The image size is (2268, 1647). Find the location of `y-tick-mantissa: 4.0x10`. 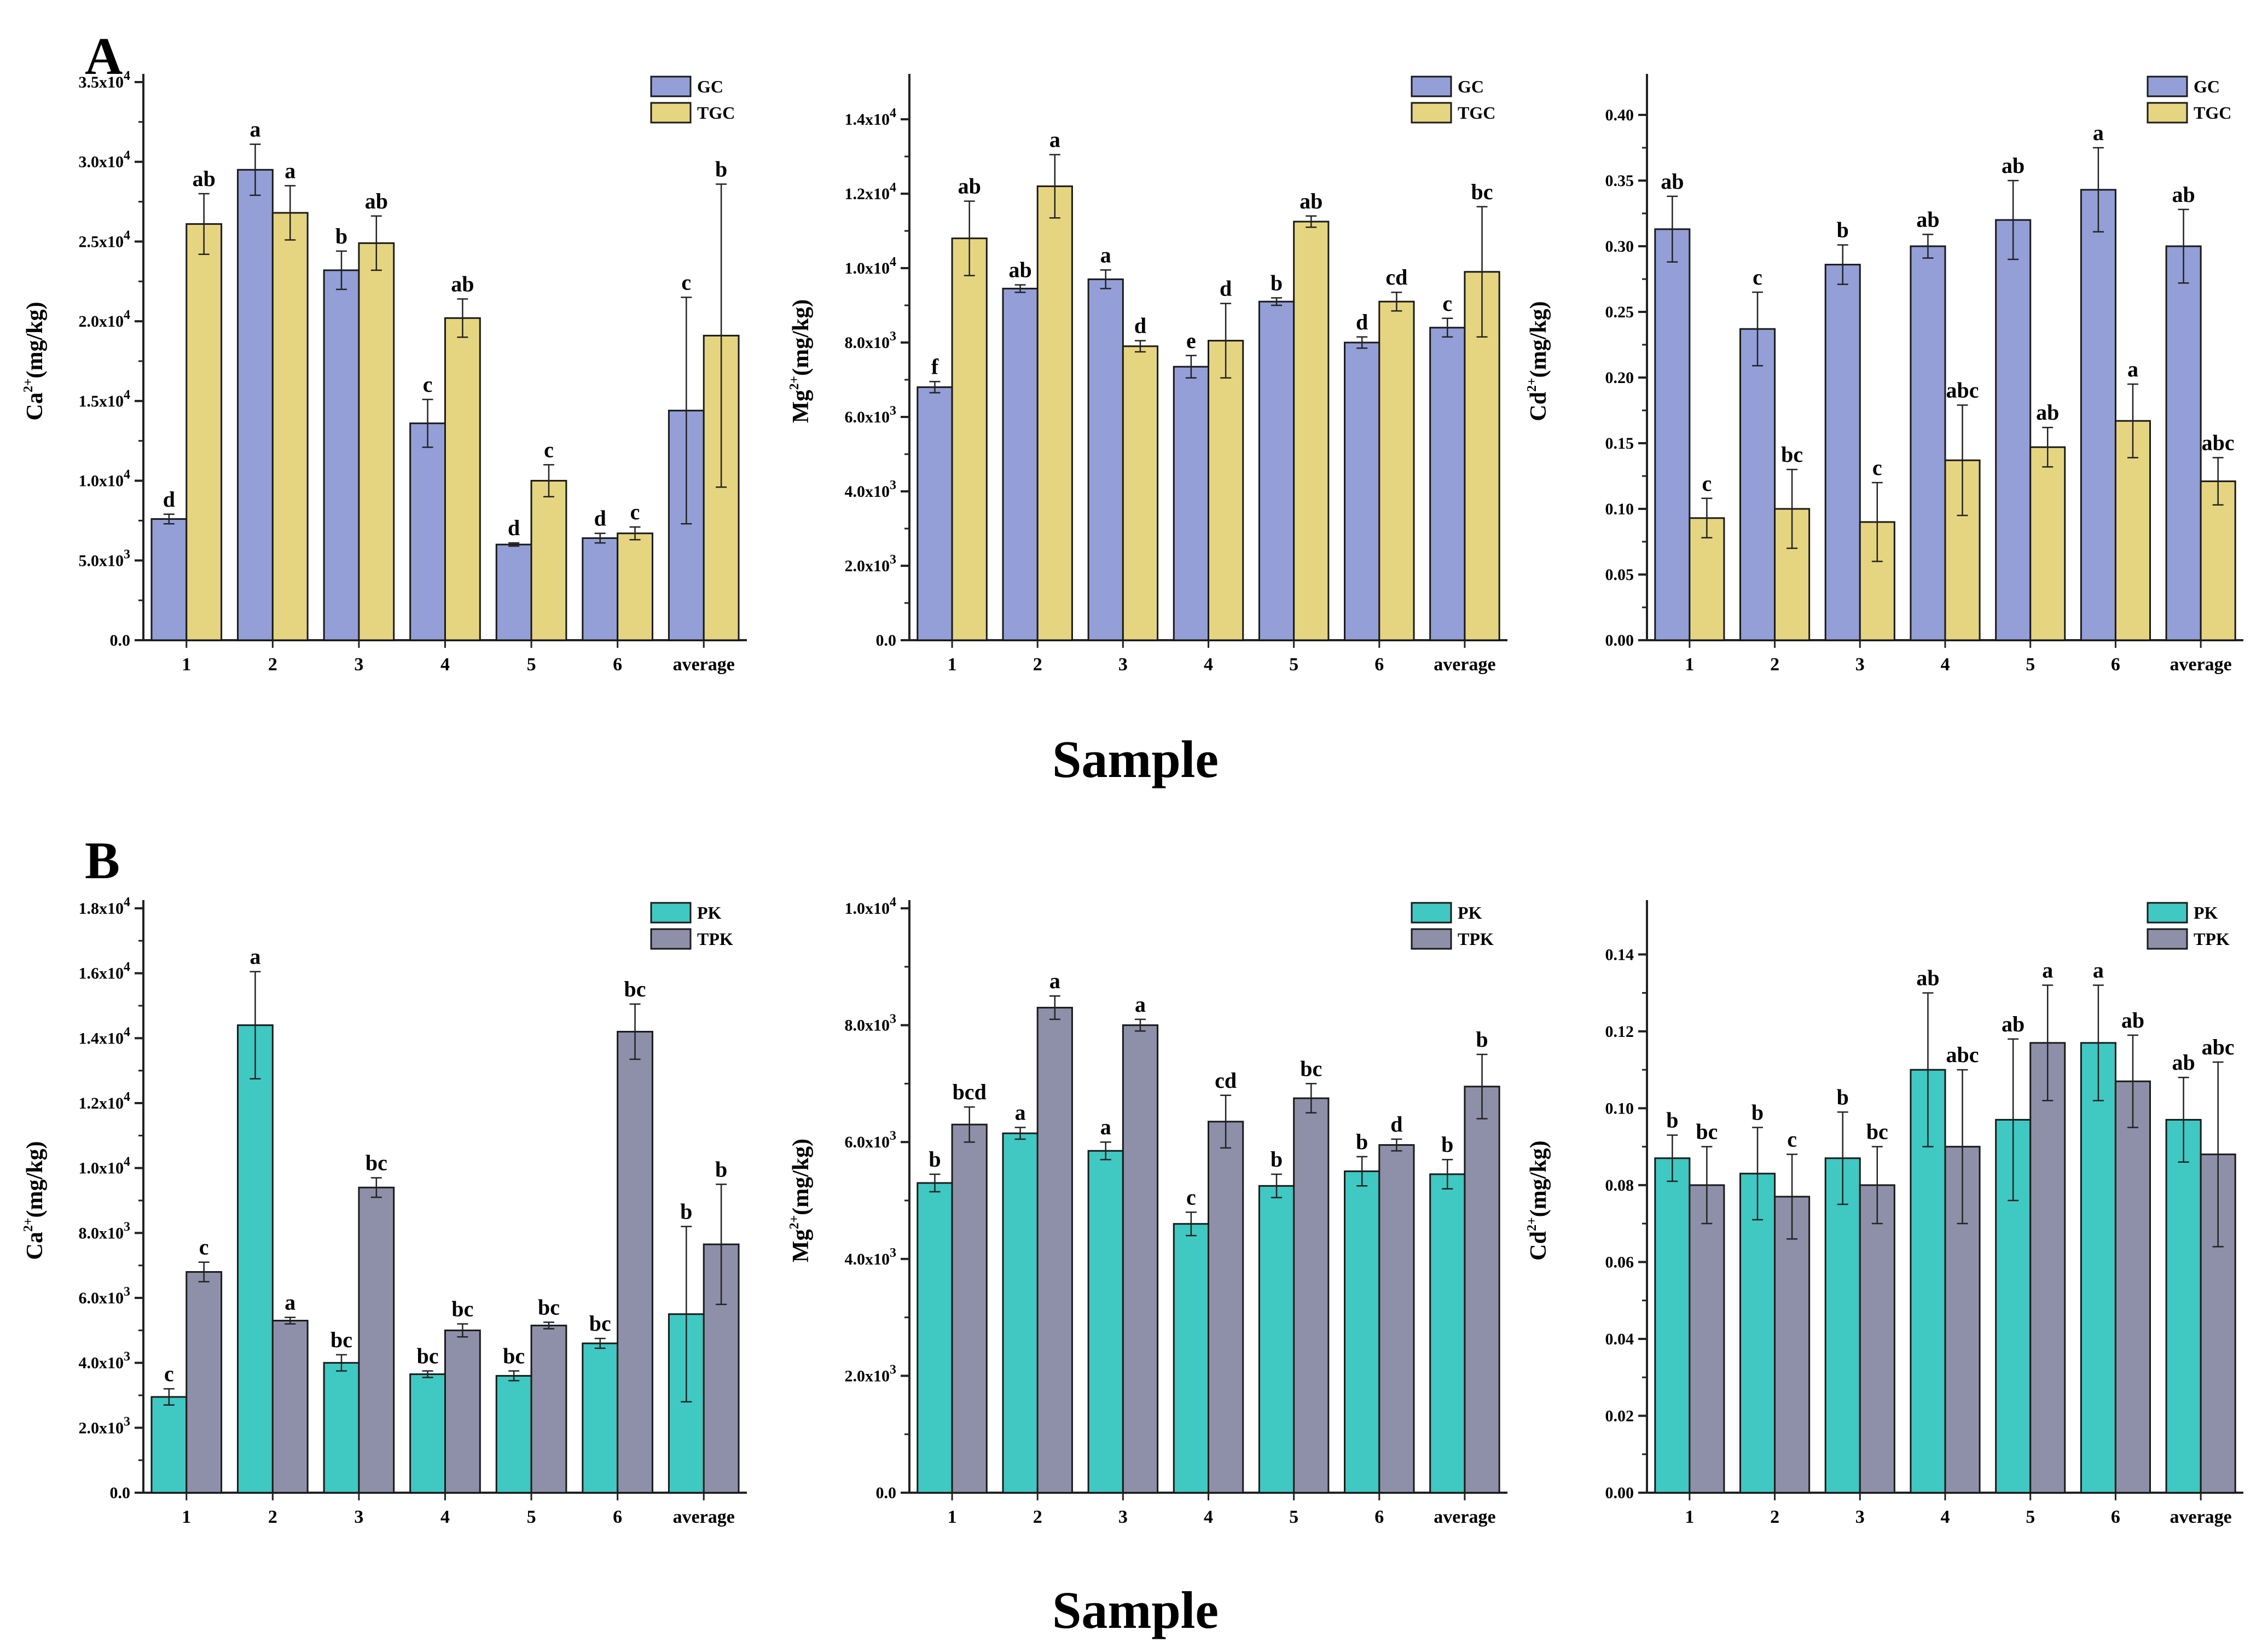

y-tick-mantissa: 4.0x10 is located at coordinates (867, 492).